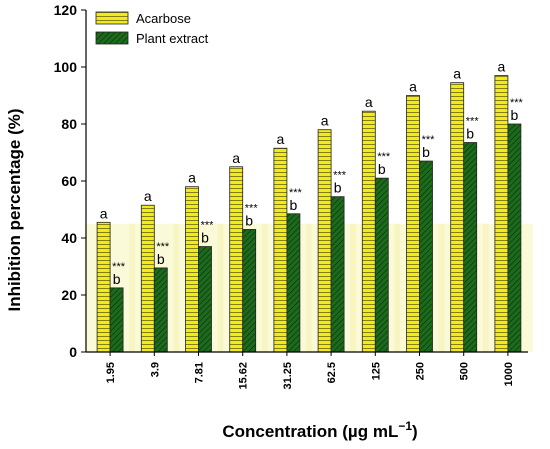 The image size is (550, 449). Describe the element at coordinates (376, 371) in the screenshot. I see `x-tick-label: 125` at that location.